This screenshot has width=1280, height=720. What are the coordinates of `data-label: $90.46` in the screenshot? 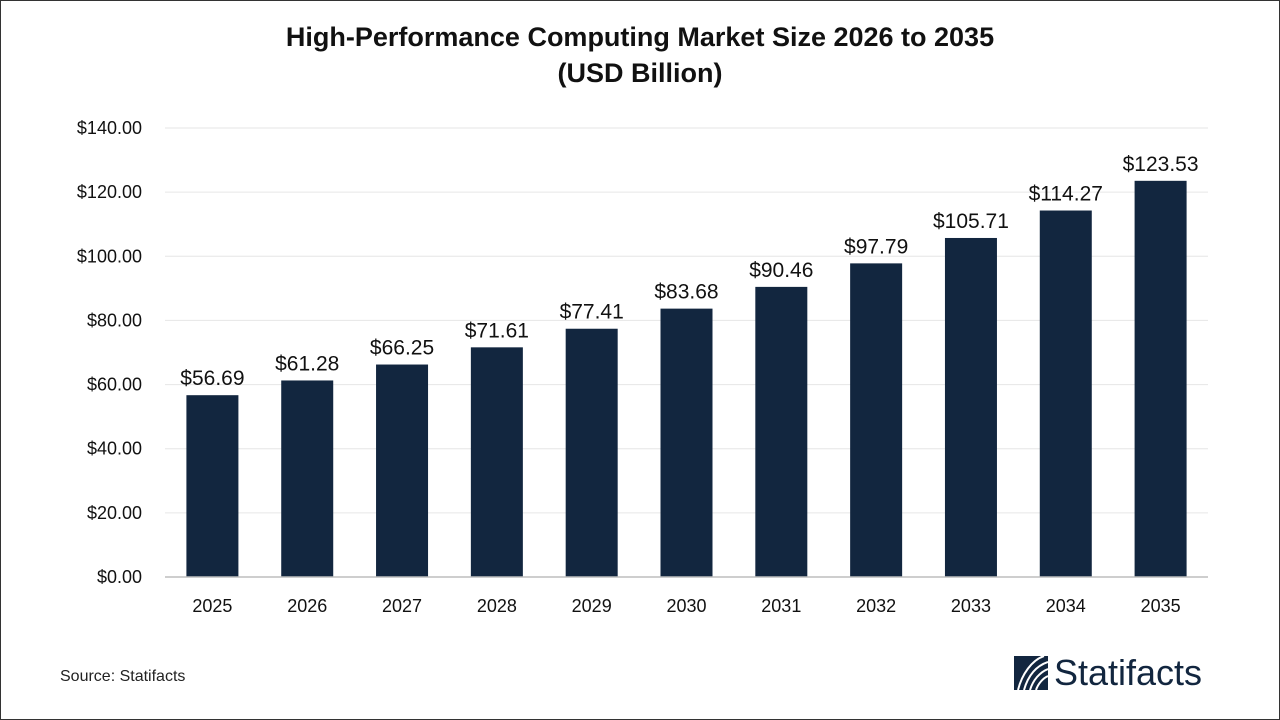 It's located at (781, 270).